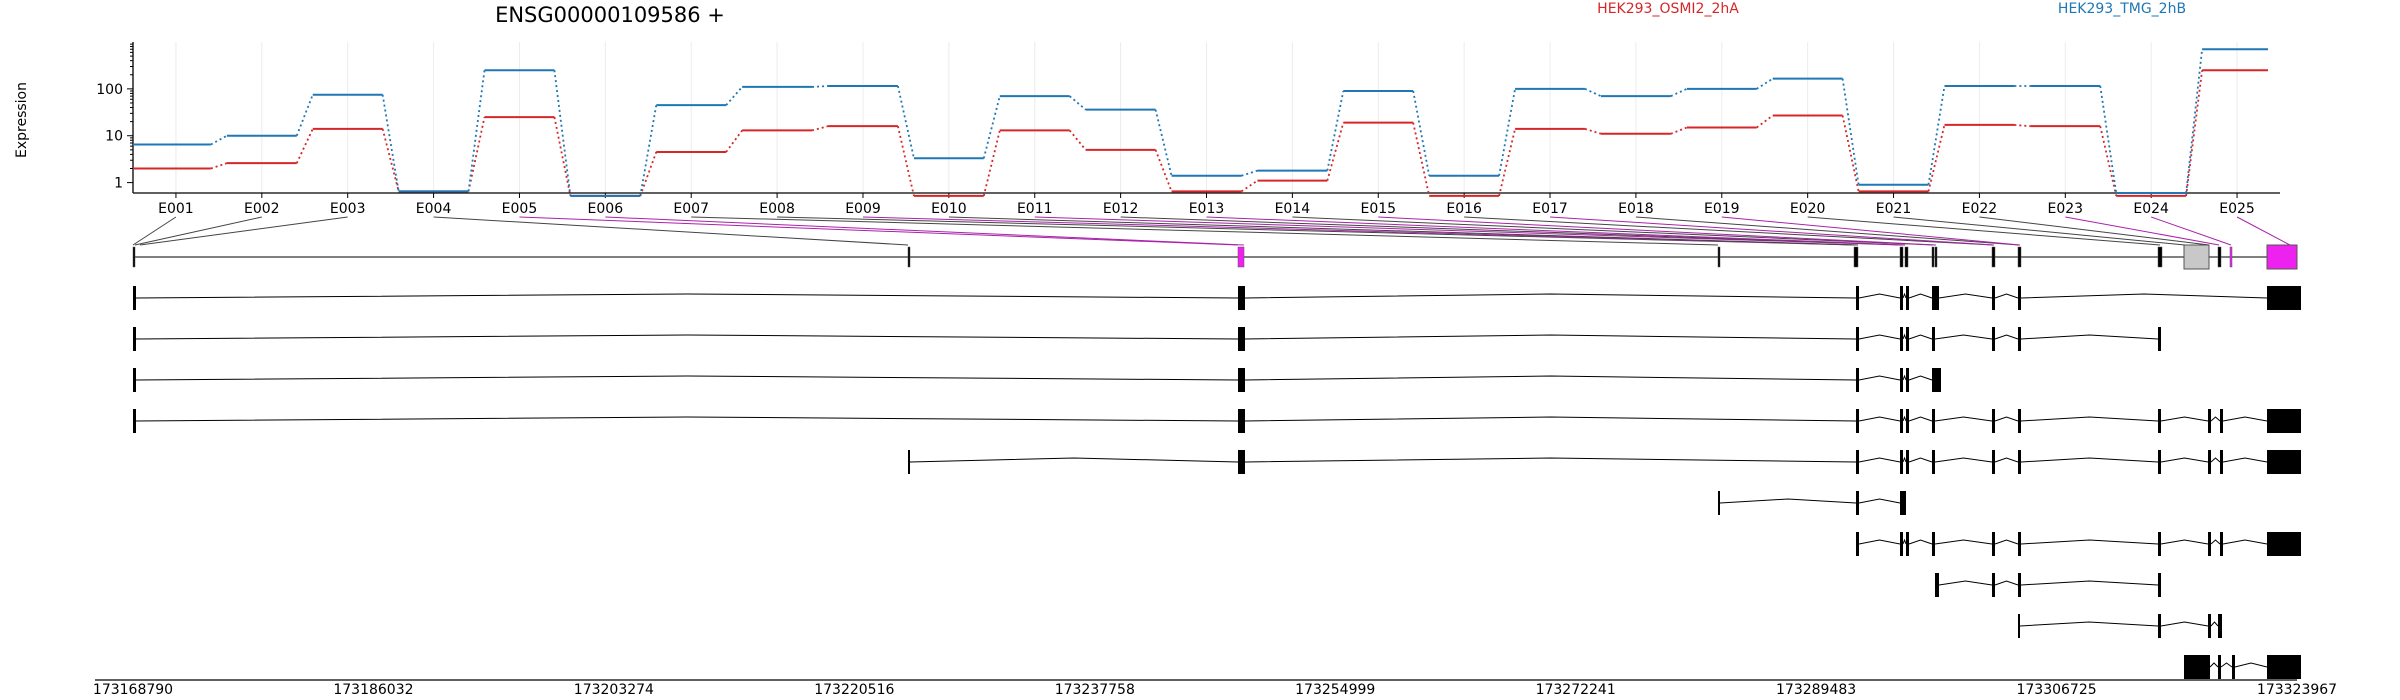  Describe the element at coordinates (1121, 209) in the screenshot. I see `x-tick-label: E012` at that location.